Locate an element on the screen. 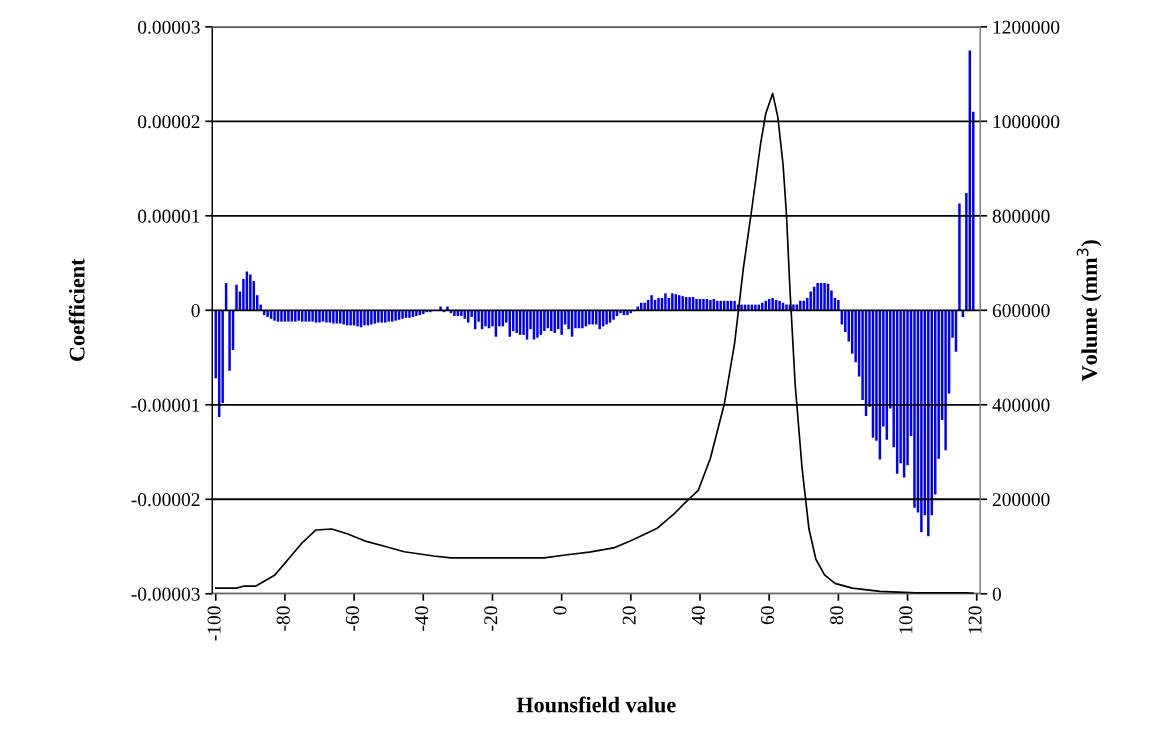 Image resolution: width=1160 pixels, height=745 pixels. y-axis-title: Coefficient is located at coordinates (76, 310).